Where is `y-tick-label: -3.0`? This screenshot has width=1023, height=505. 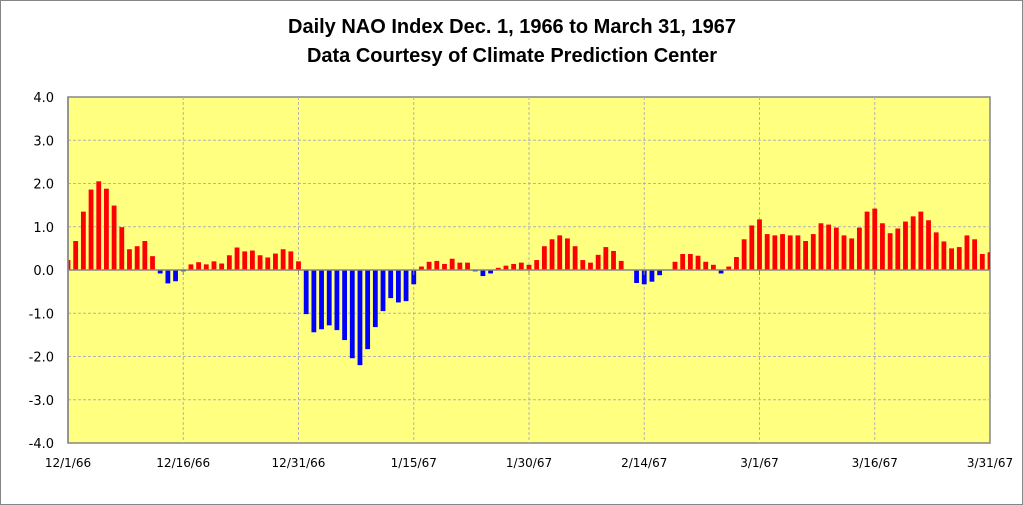 y-tick-label: -3.0 is located at coordinates (41, 401).